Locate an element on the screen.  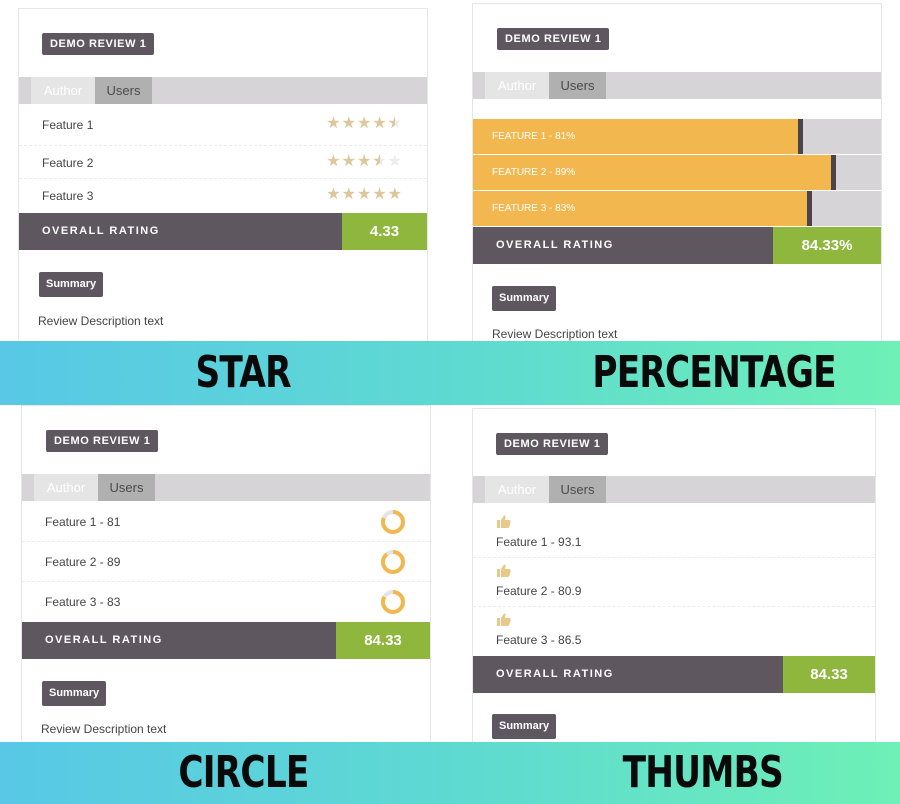
feature-label: Feature 1 - 93.1 is located at coordinates (539, 542).